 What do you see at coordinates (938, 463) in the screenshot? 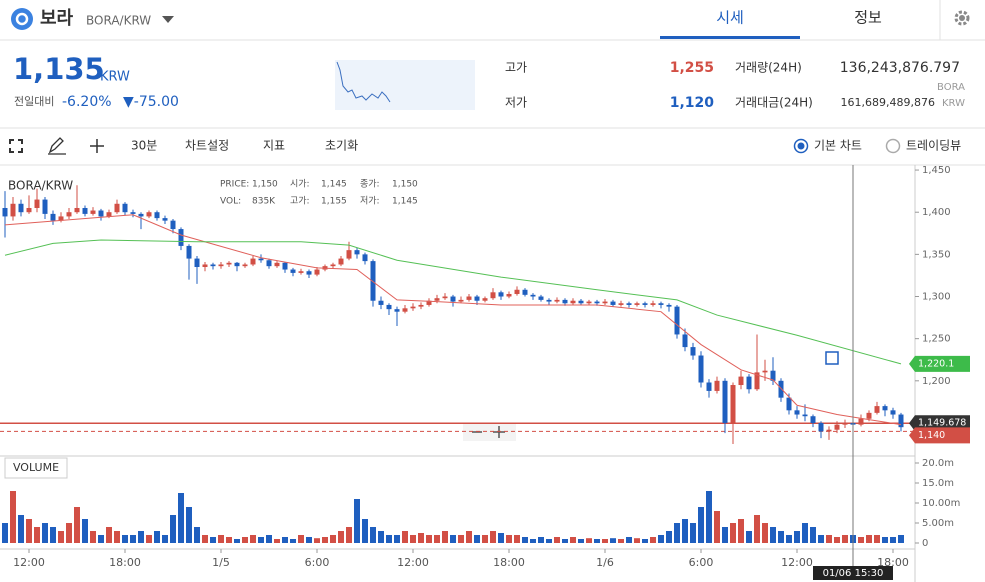
I see `y-tick-label: 20.0m` at bounding box center [938, 463].